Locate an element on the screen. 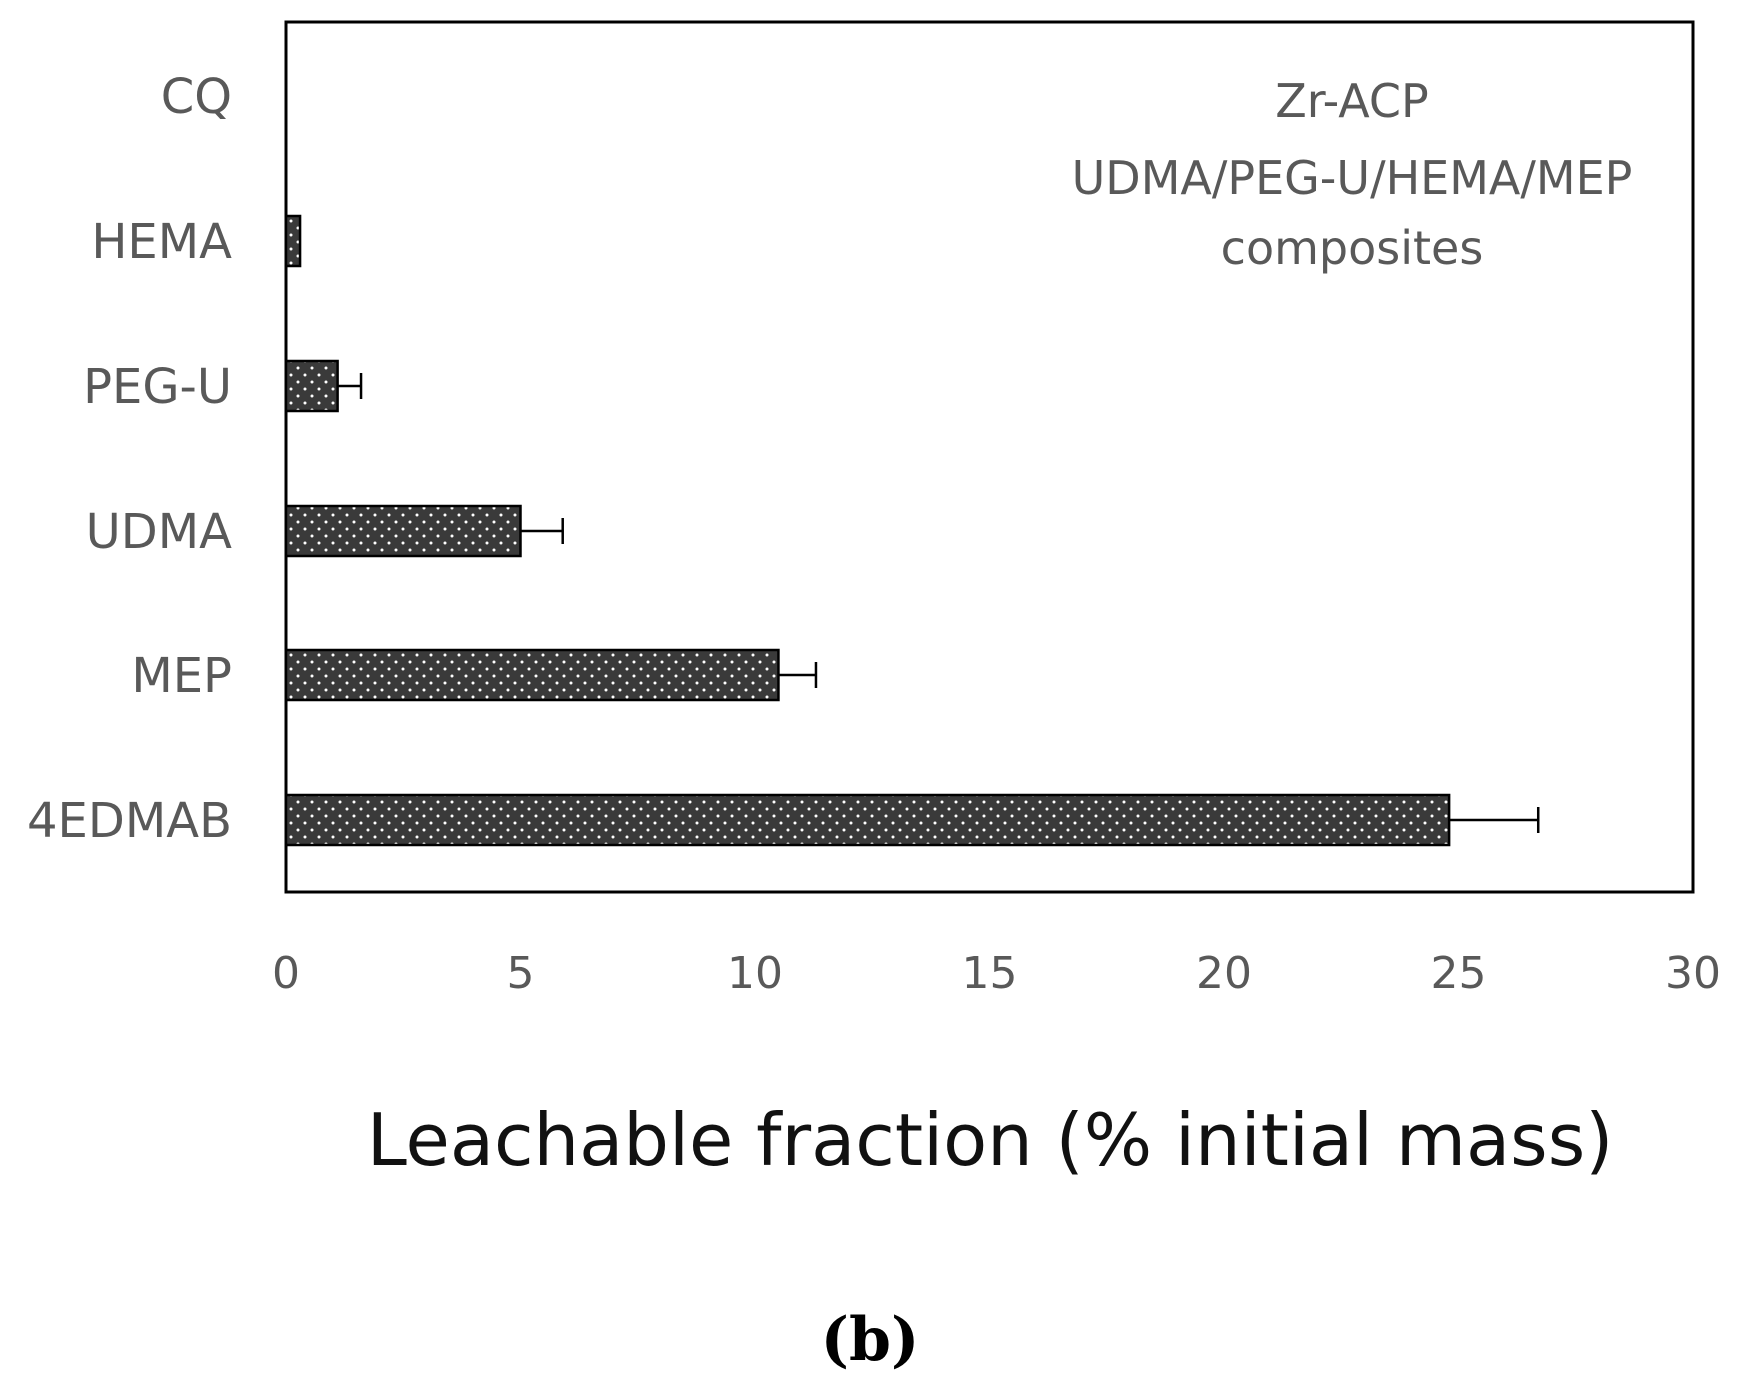 The image size is (1744, 1399). bar-hema is located at coordinates (293, 241).